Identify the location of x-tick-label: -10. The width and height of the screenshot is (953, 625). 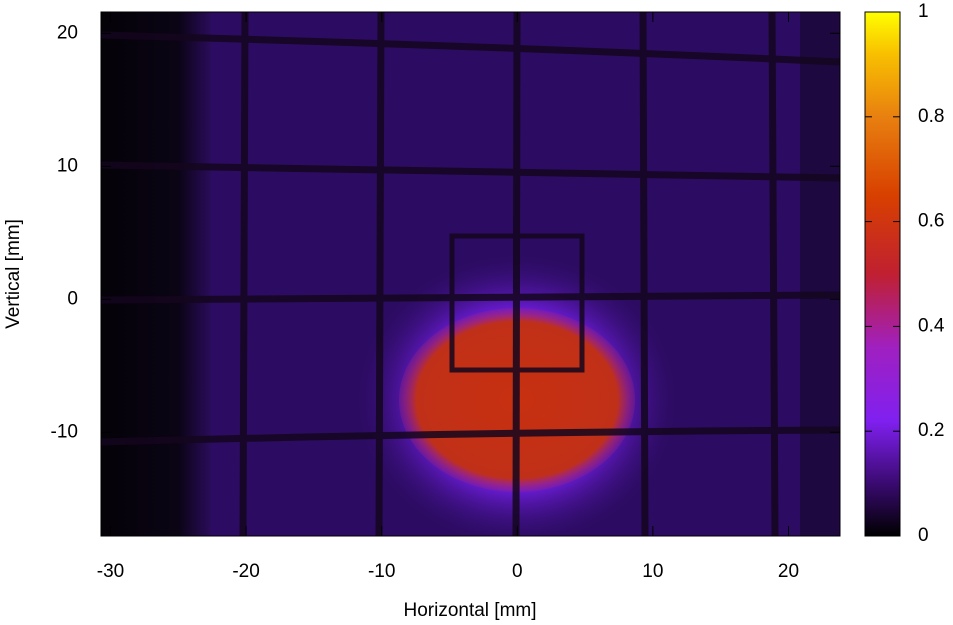
(381, 571).